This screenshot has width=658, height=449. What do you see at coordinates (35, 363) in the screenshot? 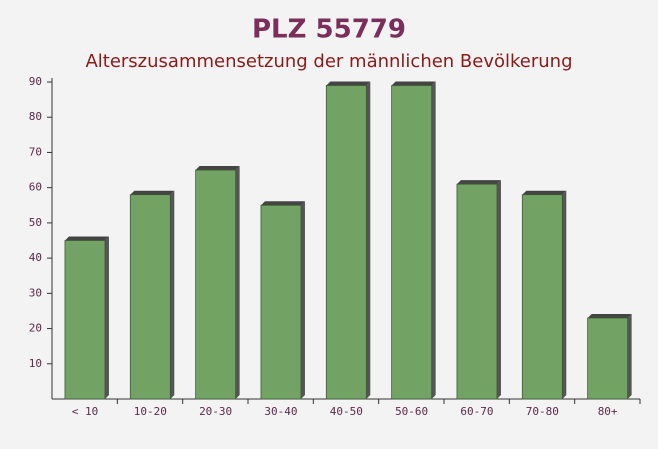
I see `y-tick-label: 10` at bounding box center [35, 363].